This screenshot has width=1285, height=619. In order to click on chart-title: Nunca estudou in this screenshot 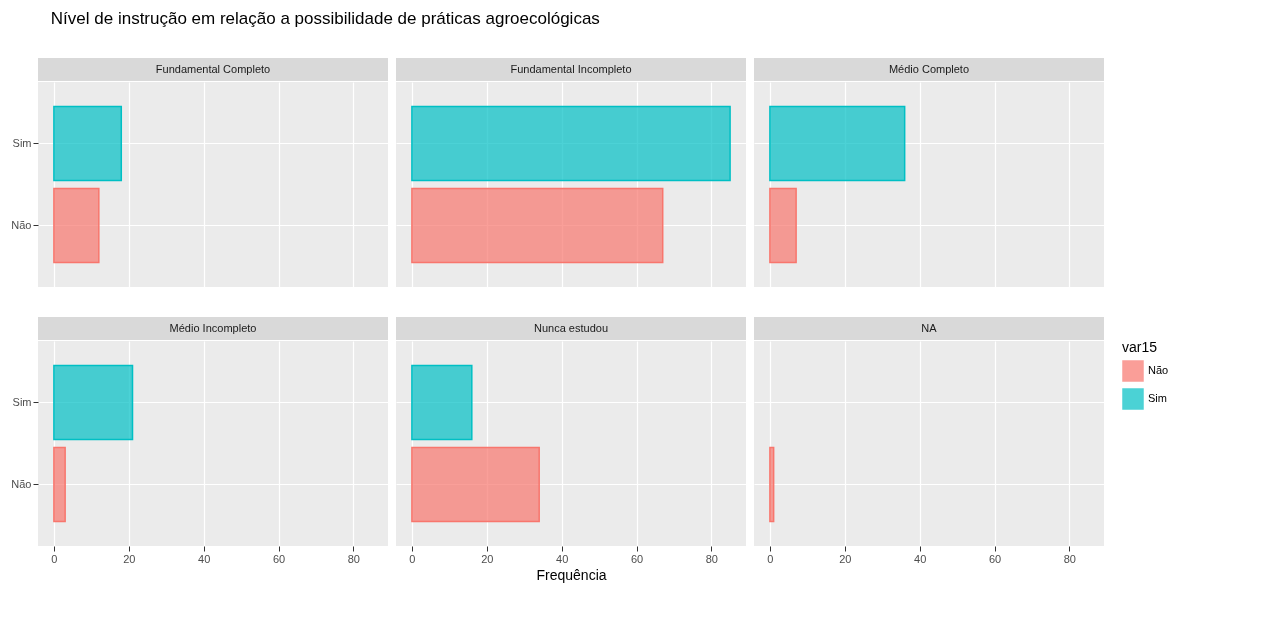, I will do `click(571, 328)`.